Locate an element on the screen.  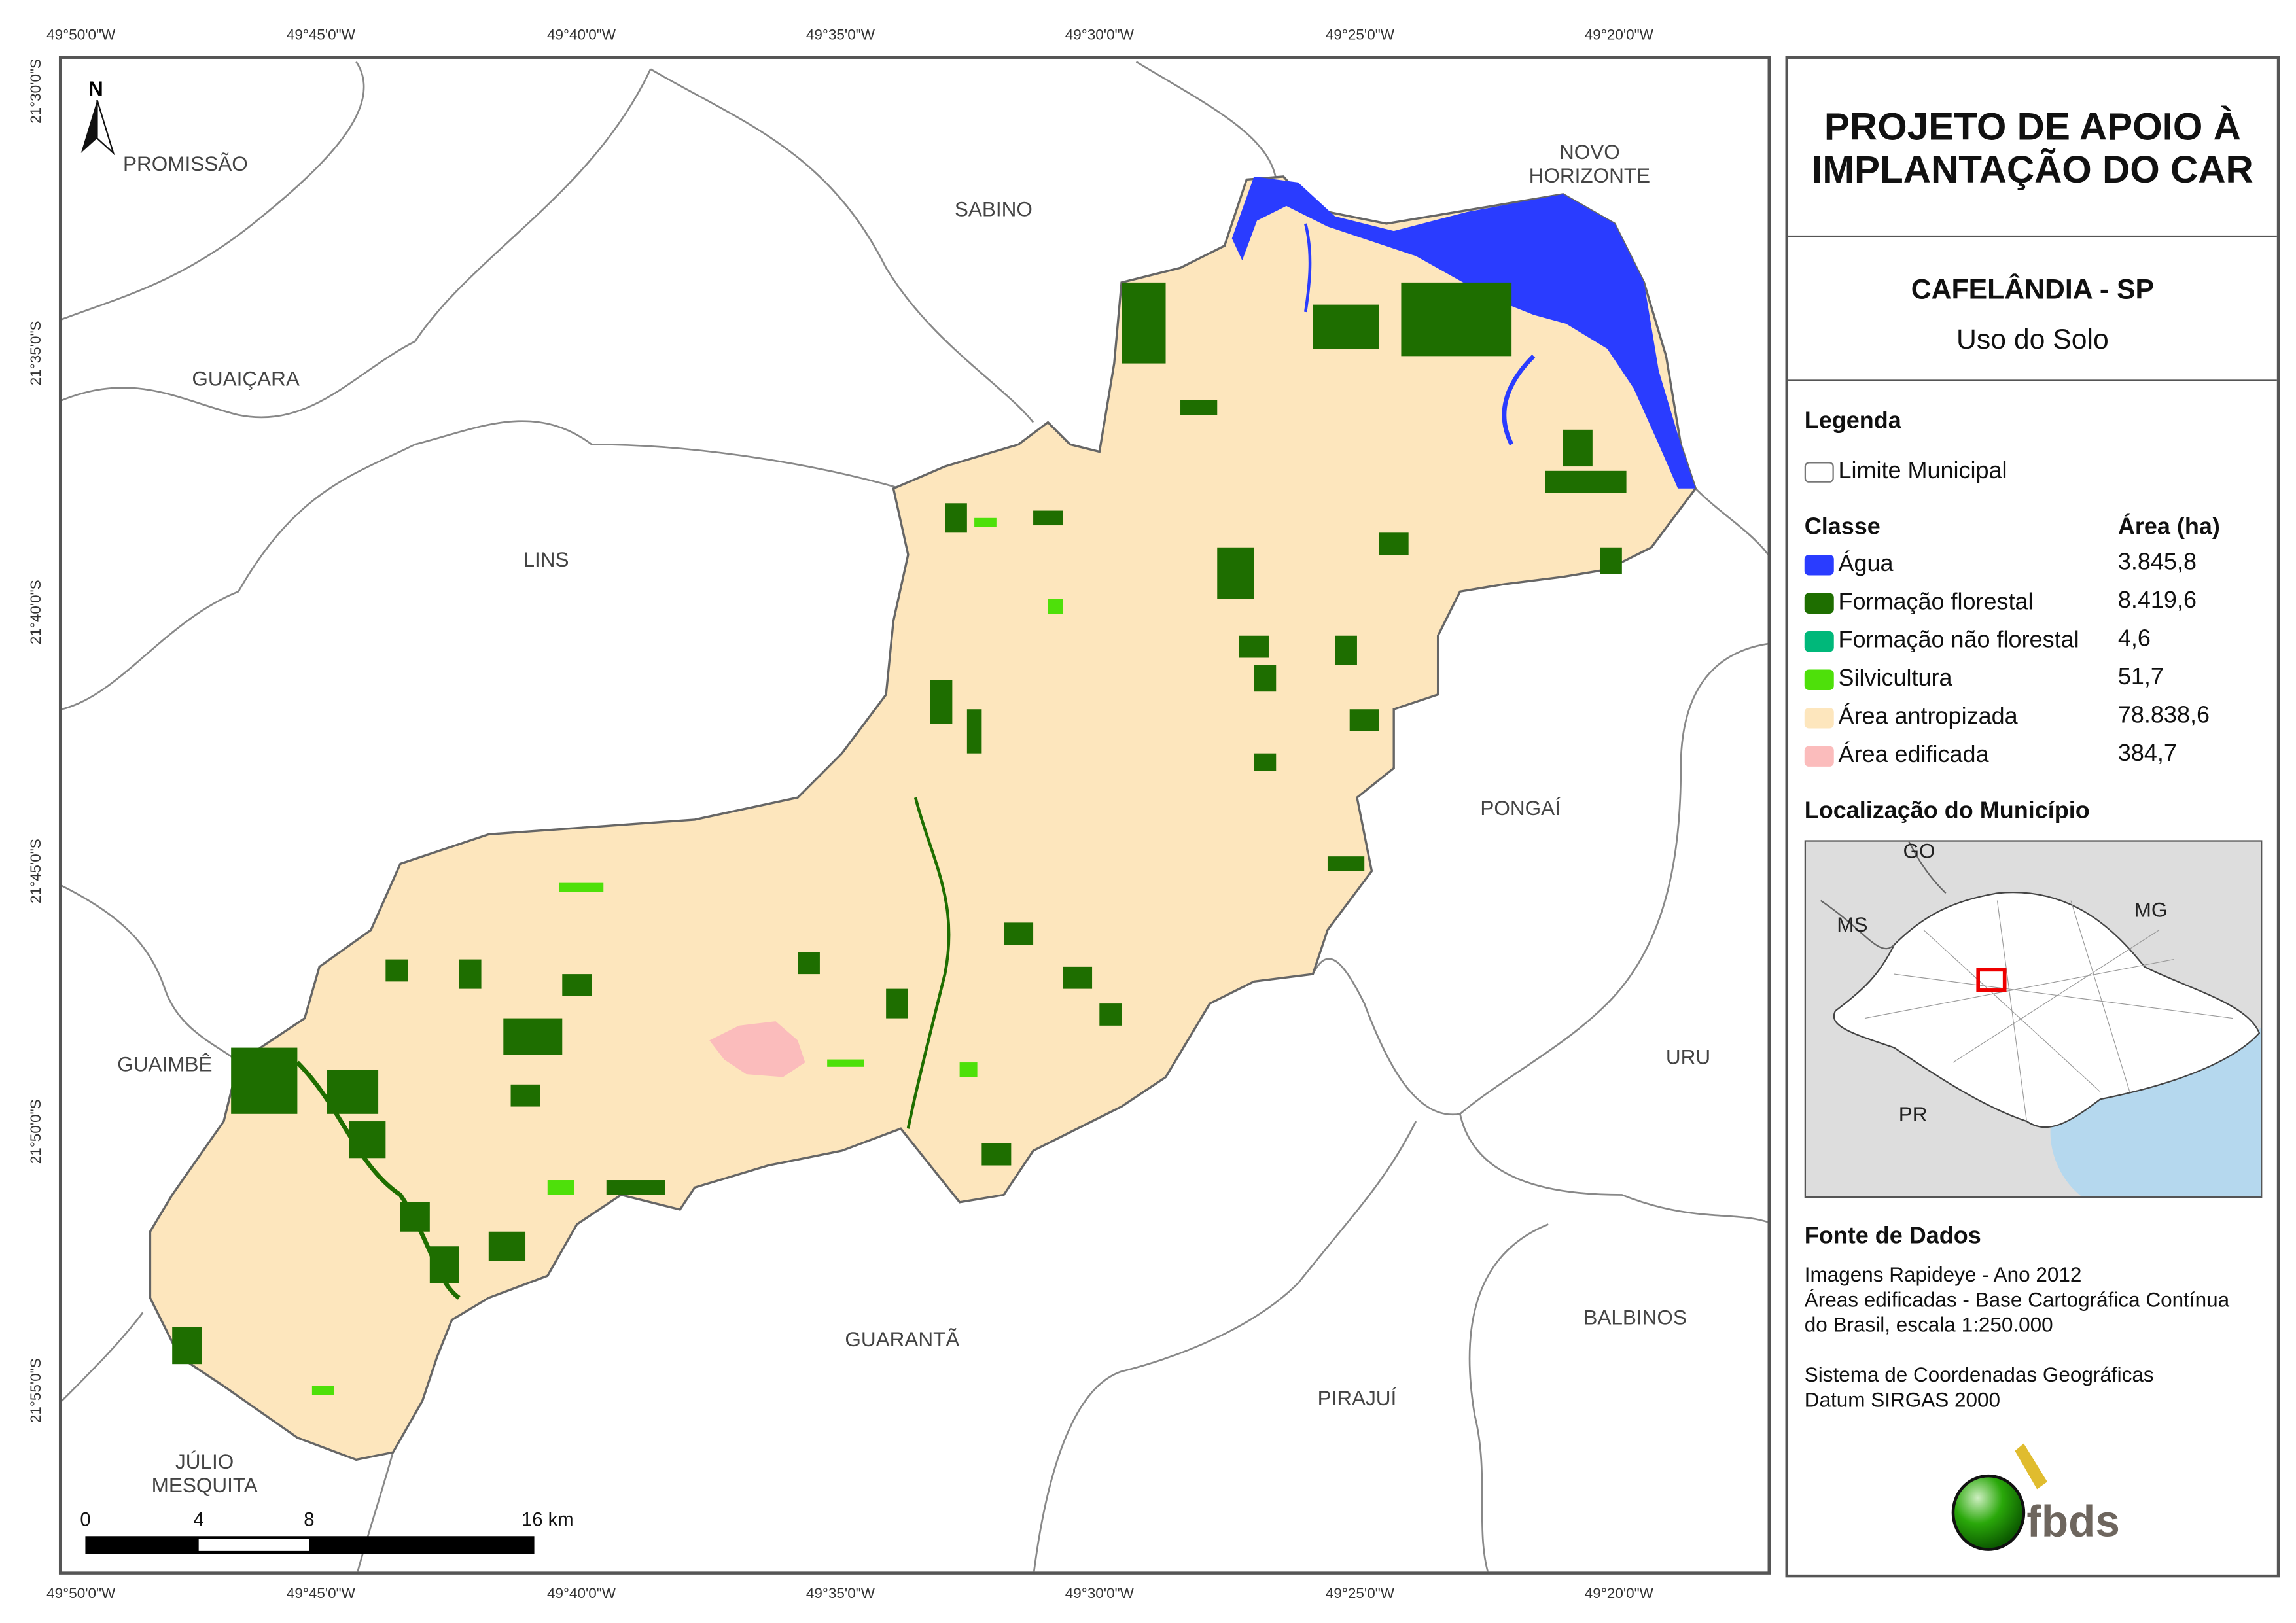
location-title: Localização do Município is located at coordinates (1947, 812).